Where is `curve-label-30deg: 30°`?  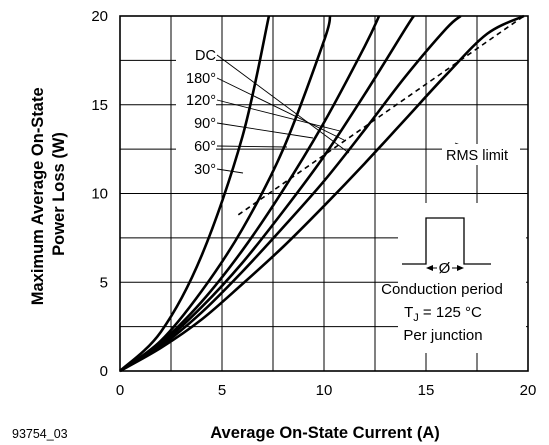
curve-label-30deg: 30° is located at coordinates (205, 170).